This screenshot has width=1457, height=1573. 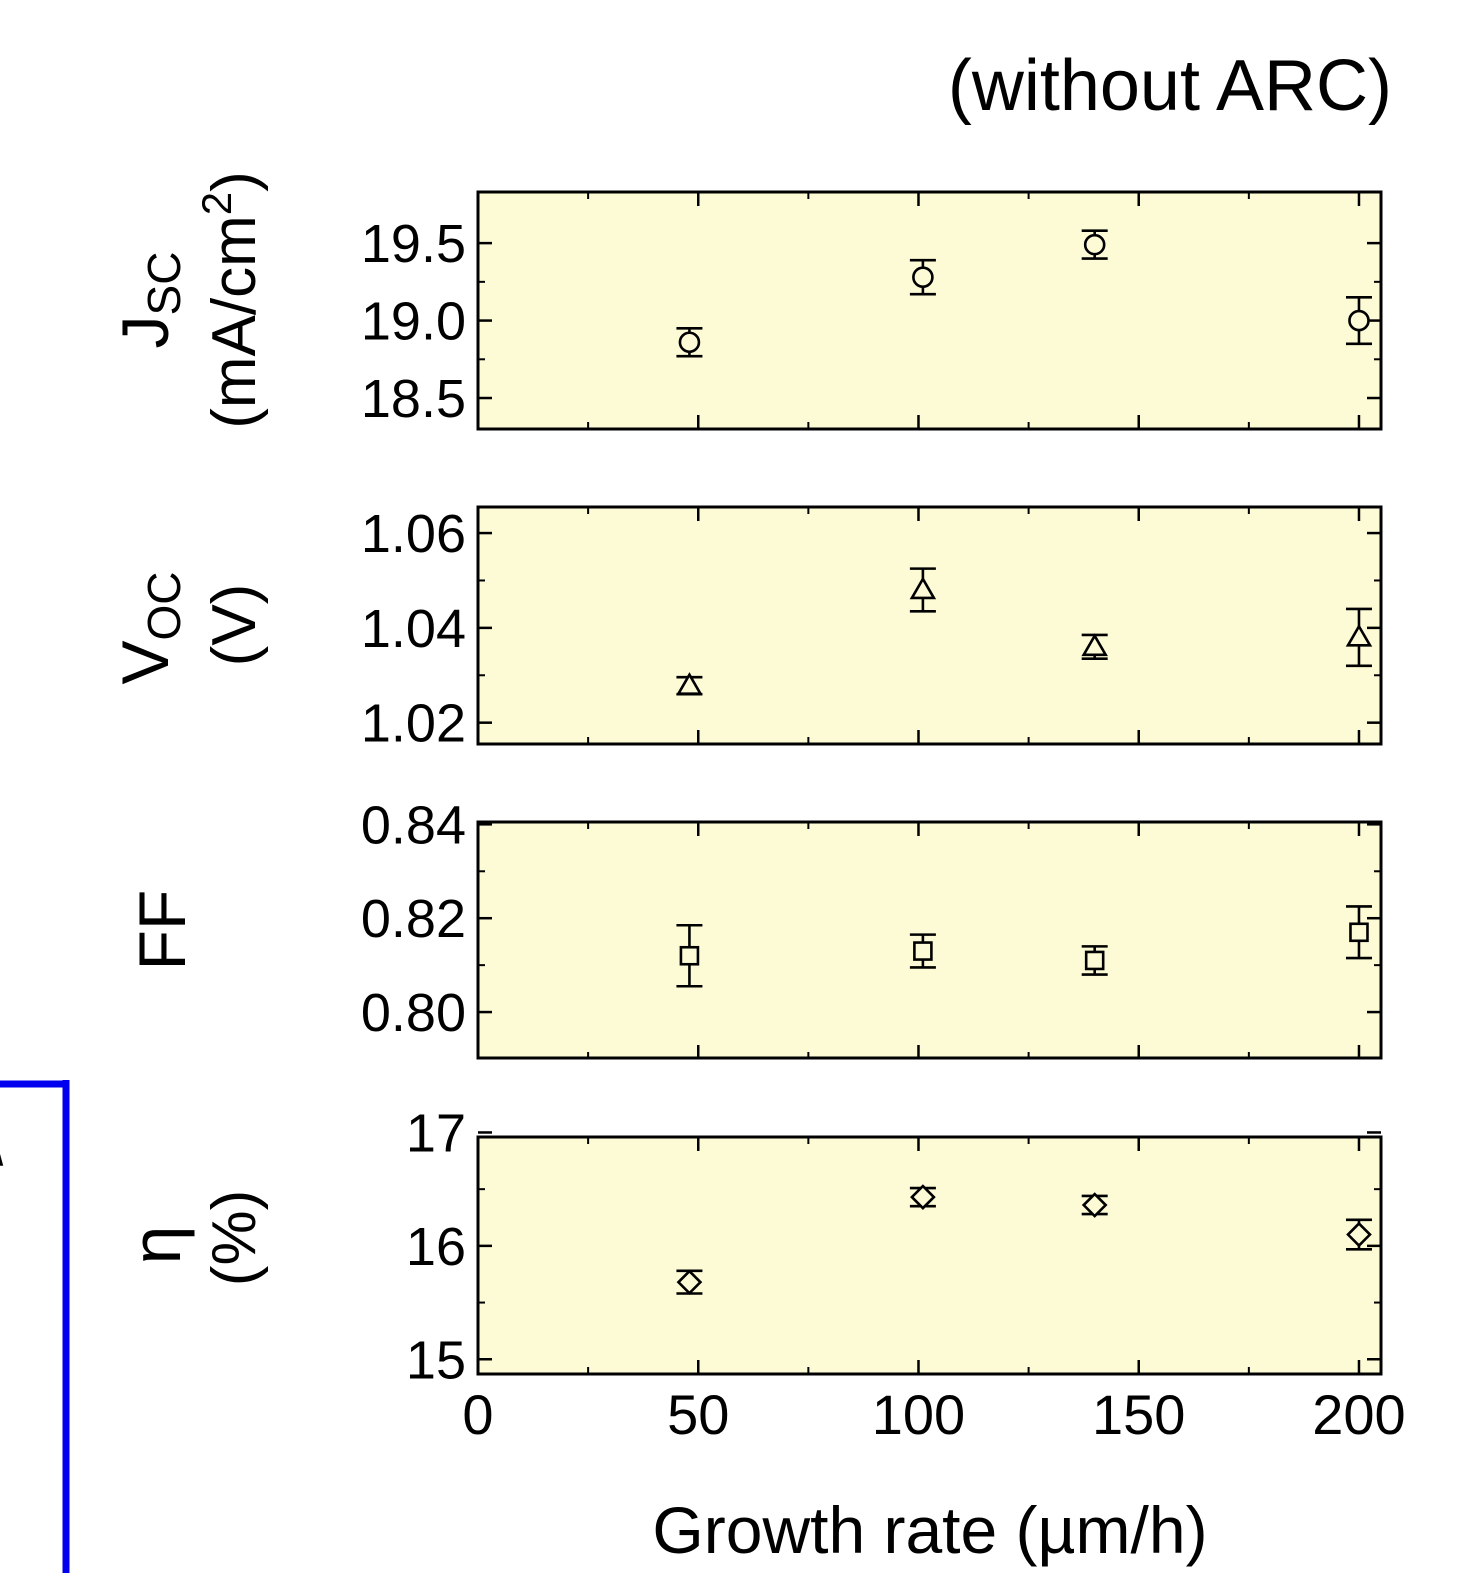 I want to click on voc-tick-label: 1.04, so click(x=413, y=629).